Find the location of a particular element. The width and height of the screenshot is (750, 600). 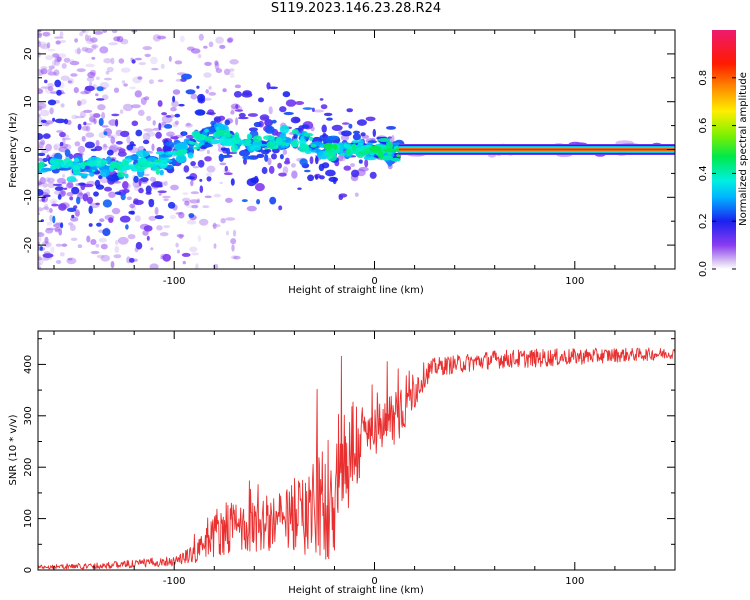

snr-x-axis-label: Height of straight line (km) is located at coordinates (356, 590).